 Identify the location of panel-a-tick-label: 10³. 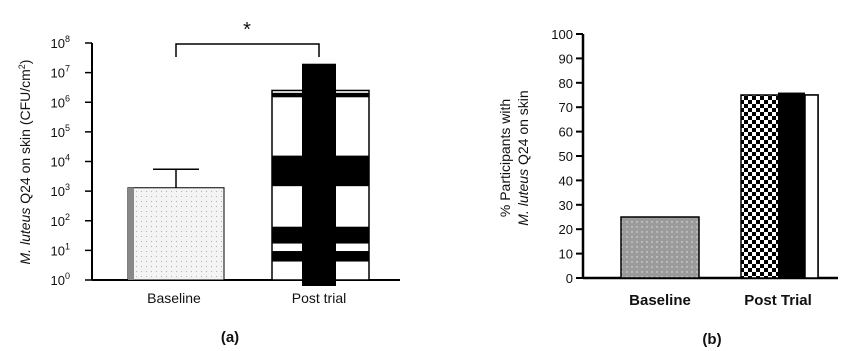
(60, 190).